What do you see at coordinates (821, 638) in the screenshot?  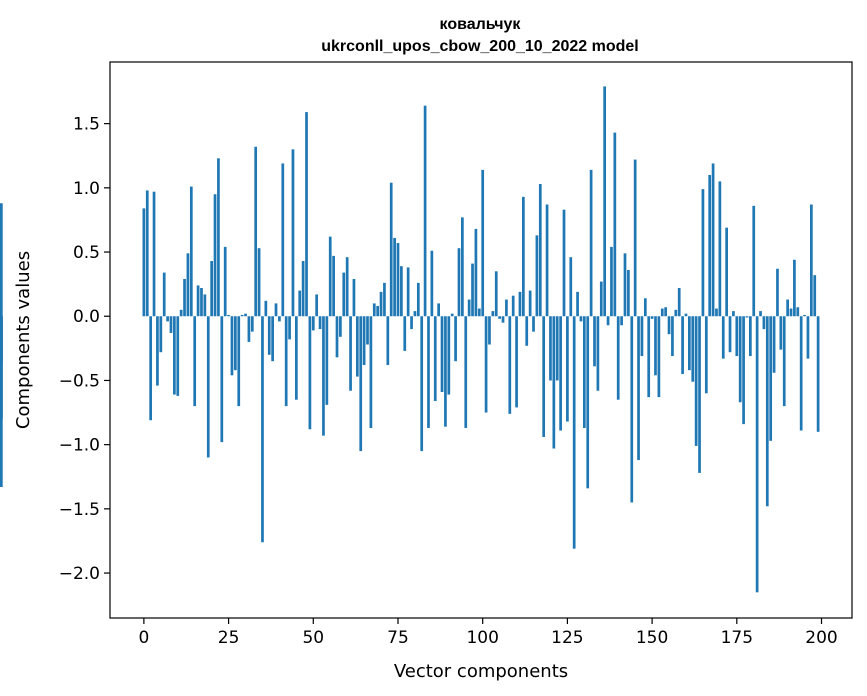 I see `x-tick-label-200: 200` at bounding box center [821, 638].